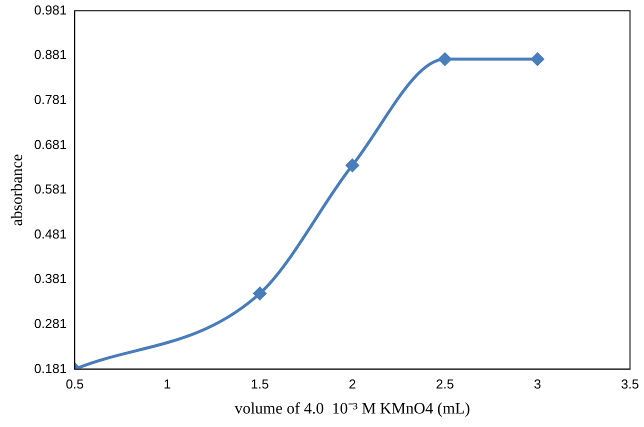  What do you see at coordinates (445, 384) in the screenshot?
I see `x-tick-label: 2.5` at bounding box center [445, 384].